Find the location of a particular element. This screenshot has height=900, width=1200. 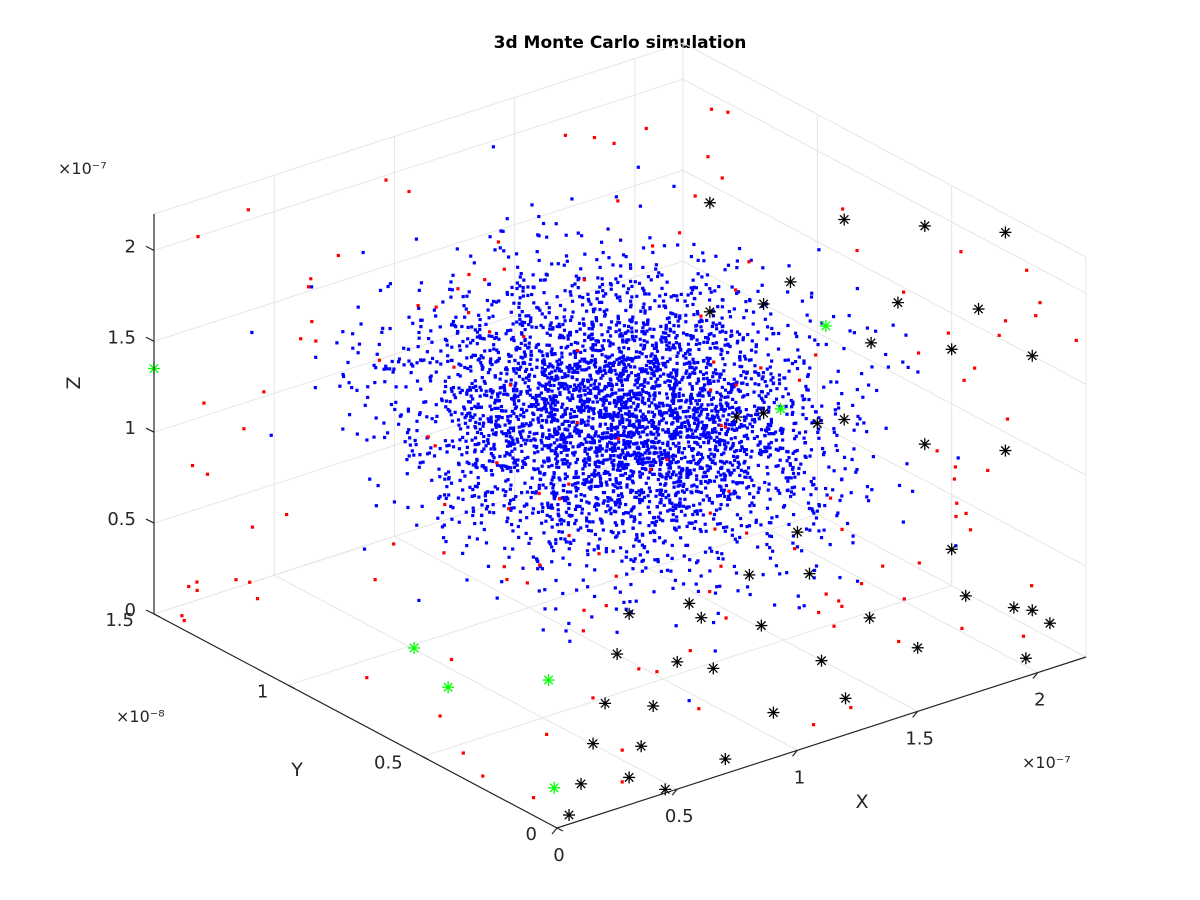

data-marker-green is located at coordinates (825, 325).